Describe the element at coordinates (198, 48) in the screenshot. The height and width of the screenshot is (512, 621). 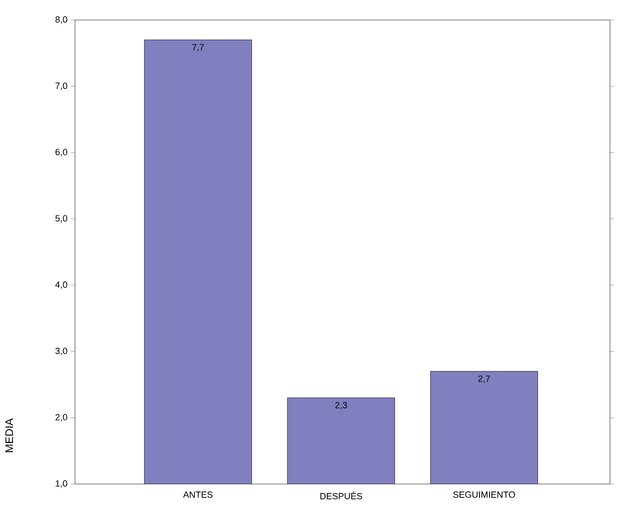
I see `data-label: 7,7` at that location.